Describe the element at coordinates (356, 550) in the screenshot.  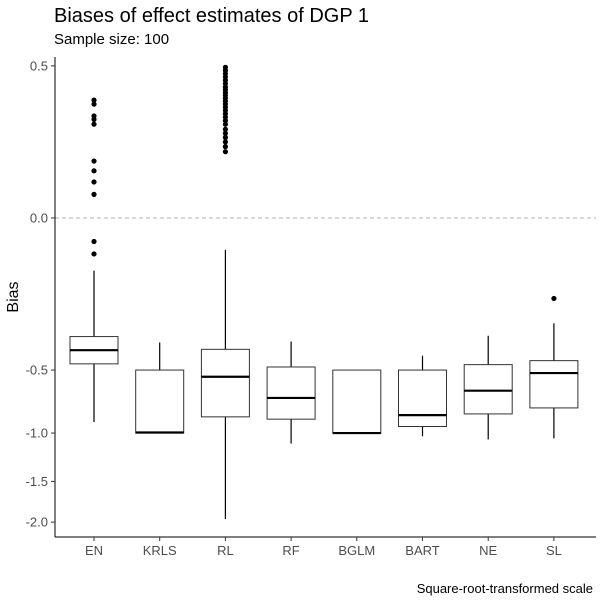
I see `x-tick-label-bglm: BGLM` at that location.